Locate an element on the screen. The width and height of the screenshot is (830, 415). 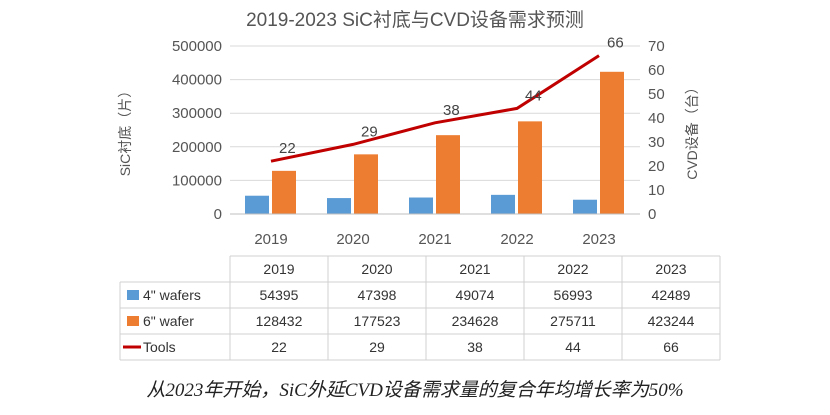
y-tick-label-left: 100000 is located at coordinates (197, 180).